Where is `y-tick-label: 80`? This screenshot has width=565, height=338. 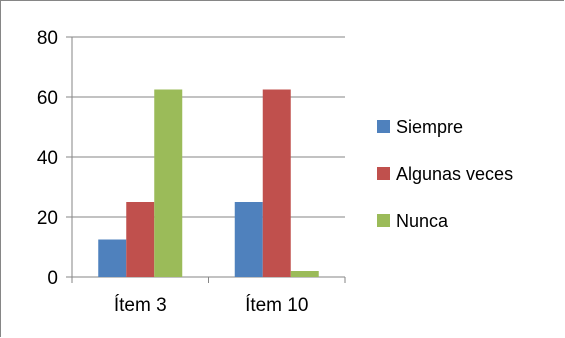 y-tick-label: 80 is located at coordinates (47, 38).